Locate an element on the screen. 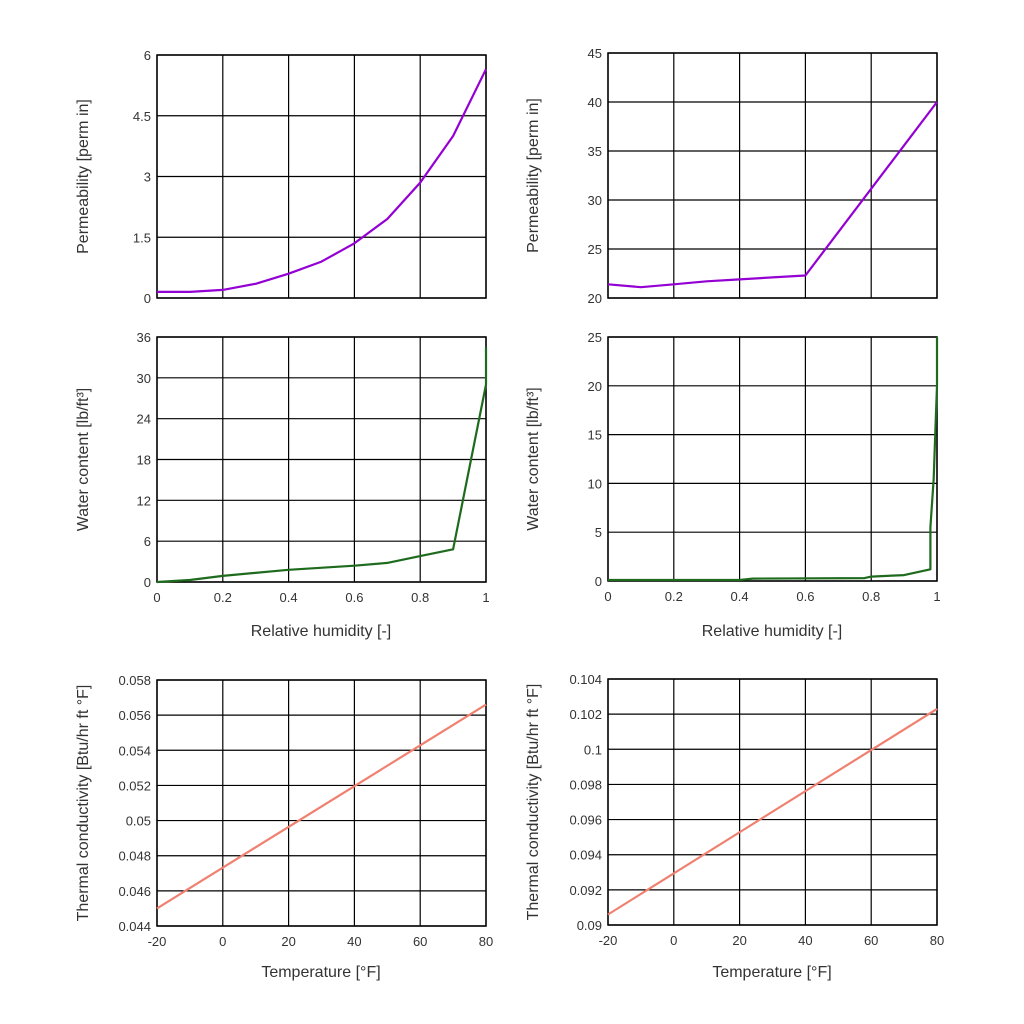 This screenshot has height=1024, width=1024. y-tick-label: 12 is located at coordinates (144, 500).